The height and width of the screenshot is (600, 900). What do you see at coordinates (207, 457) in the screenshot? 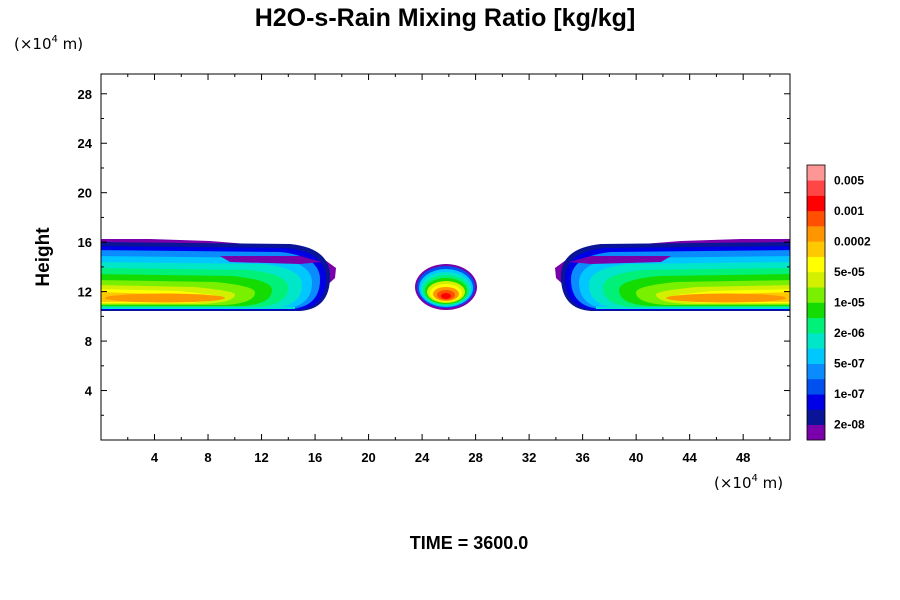
I see `x-tick-label: 8` at bounding box center [207, 457].